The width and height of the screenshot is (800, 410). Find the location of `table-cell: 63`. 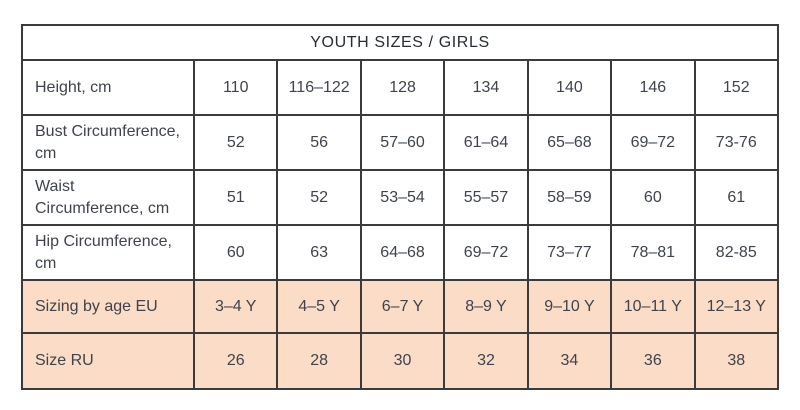

table-cell: 63 is located at coordinates (319, 252).